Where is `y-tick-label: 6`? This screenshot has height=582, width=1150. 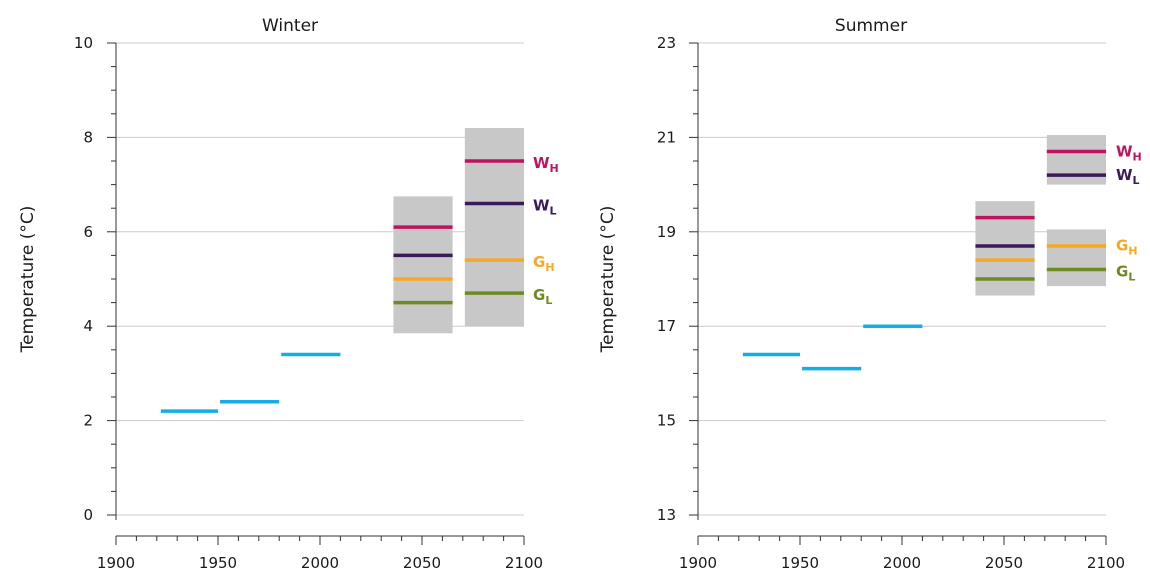
y-tick-label: 6 is located at coordinates (88, 232).